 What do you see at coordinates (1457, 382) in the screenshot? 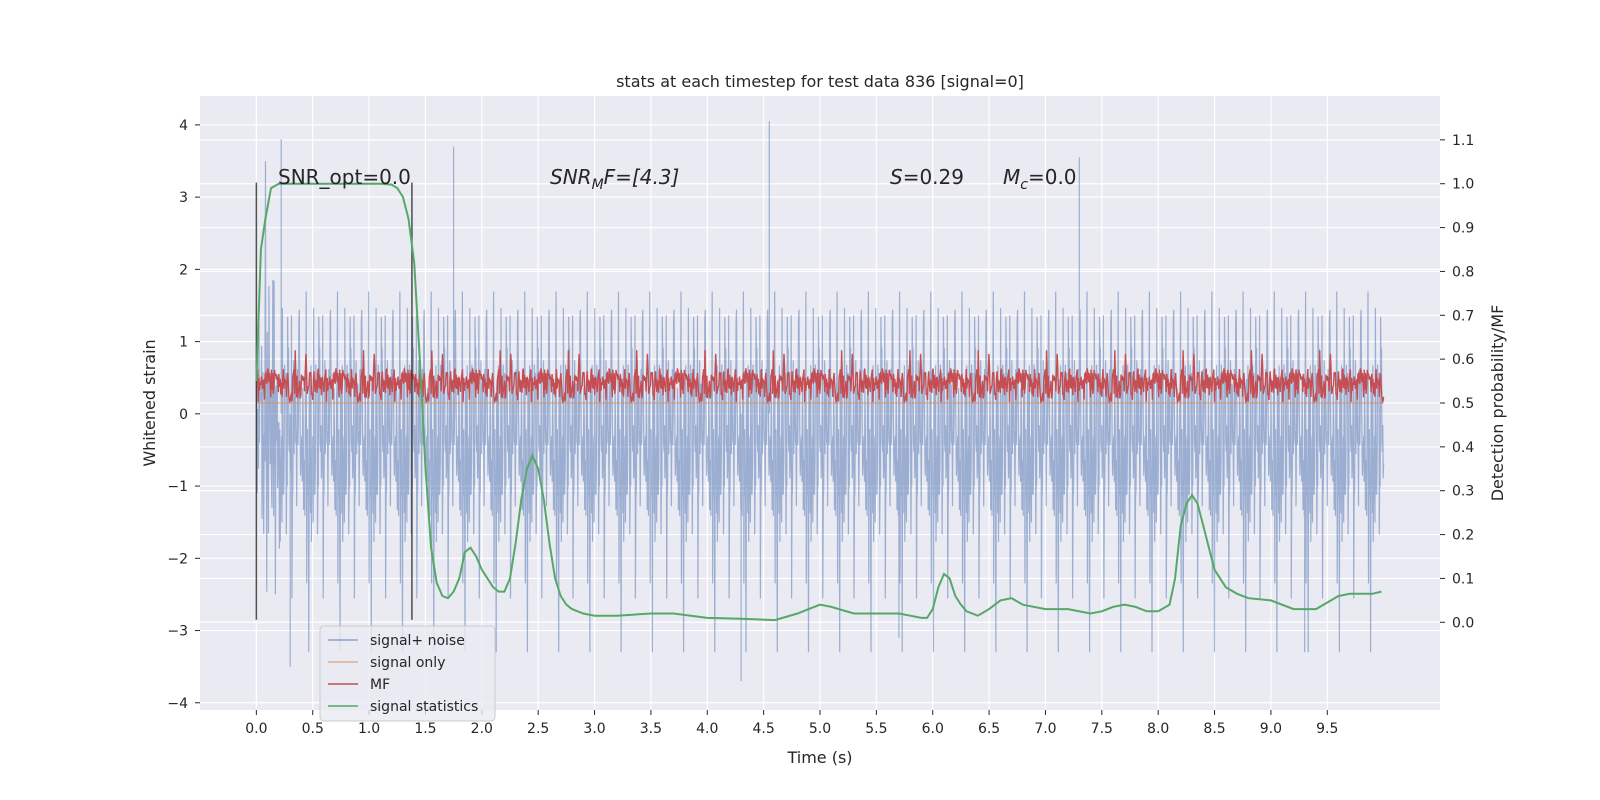
I see `y-axis-right: 1.1 1.0 0.9 0.8 0.7 0.6 0.5 0.4 0.3 0.2 0.1 0.0` at bounding box center [1457, 382].